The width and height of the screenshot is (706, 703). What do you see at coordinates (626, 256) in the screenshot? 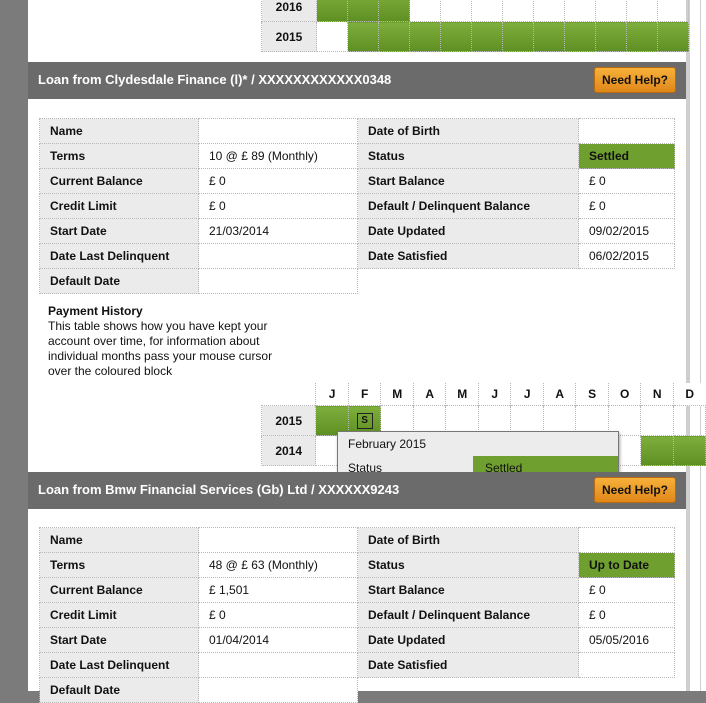
I see `field-value: 06/02/2015` at bounding box center [626, 256].